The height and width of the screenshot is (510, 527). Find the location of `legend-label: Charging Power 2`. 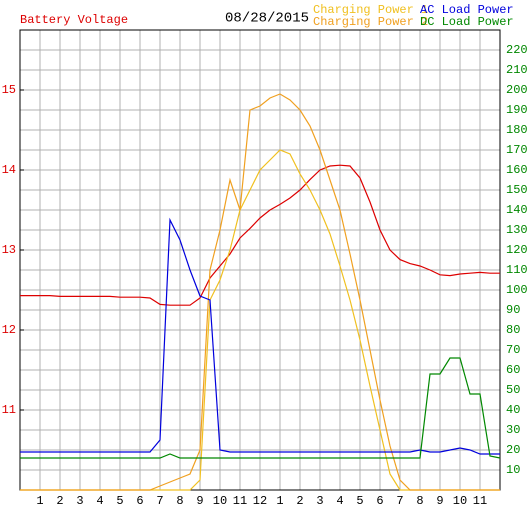

legend-label: Charging Power 2 is located at coordinates (370, 22).